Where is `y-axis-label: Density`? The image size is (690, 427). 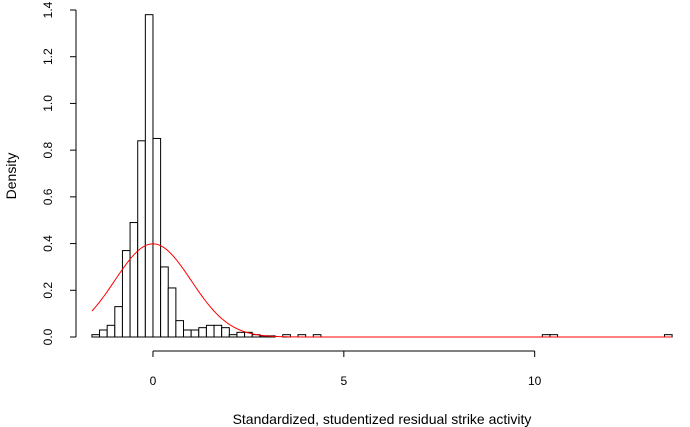 y-axis-label: Density is located at coordinates (11, 176).